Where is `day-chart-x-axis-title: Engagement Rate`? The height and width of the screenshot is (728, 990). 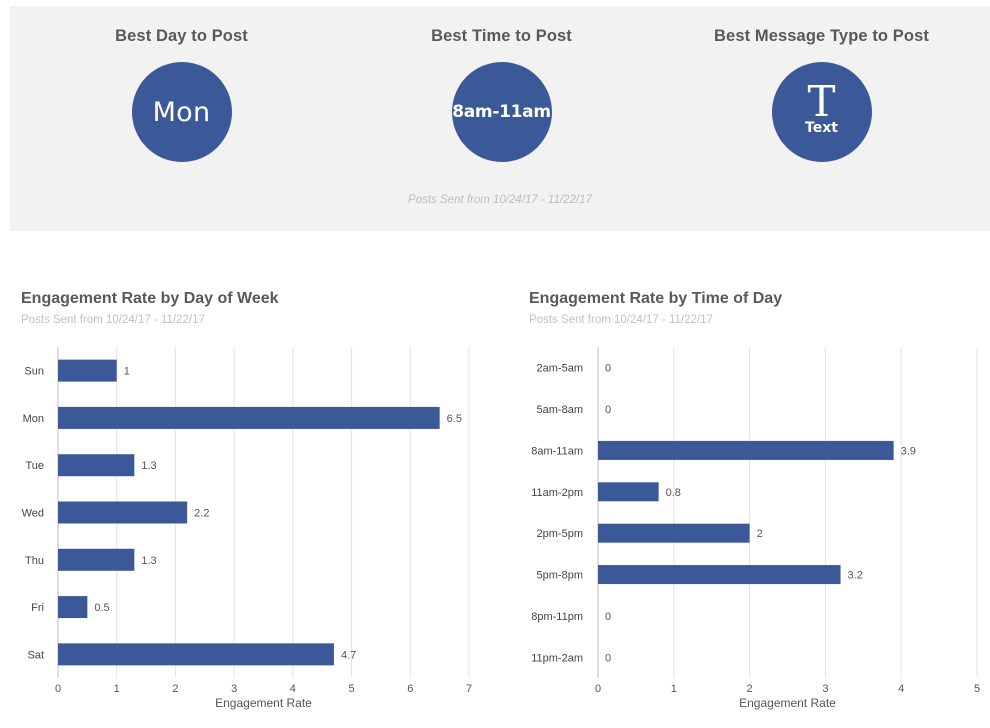
day-chart-x-axis-title: Engagement Rate is located at coordinates (263, 703).